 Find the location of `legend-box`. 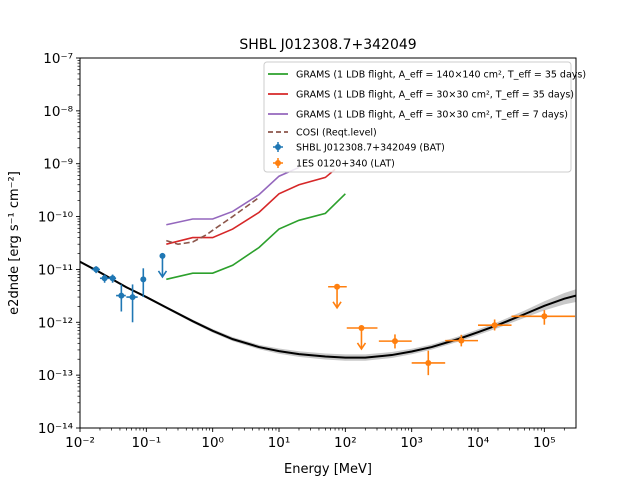

legend-box is located at coordinates (417, 117).